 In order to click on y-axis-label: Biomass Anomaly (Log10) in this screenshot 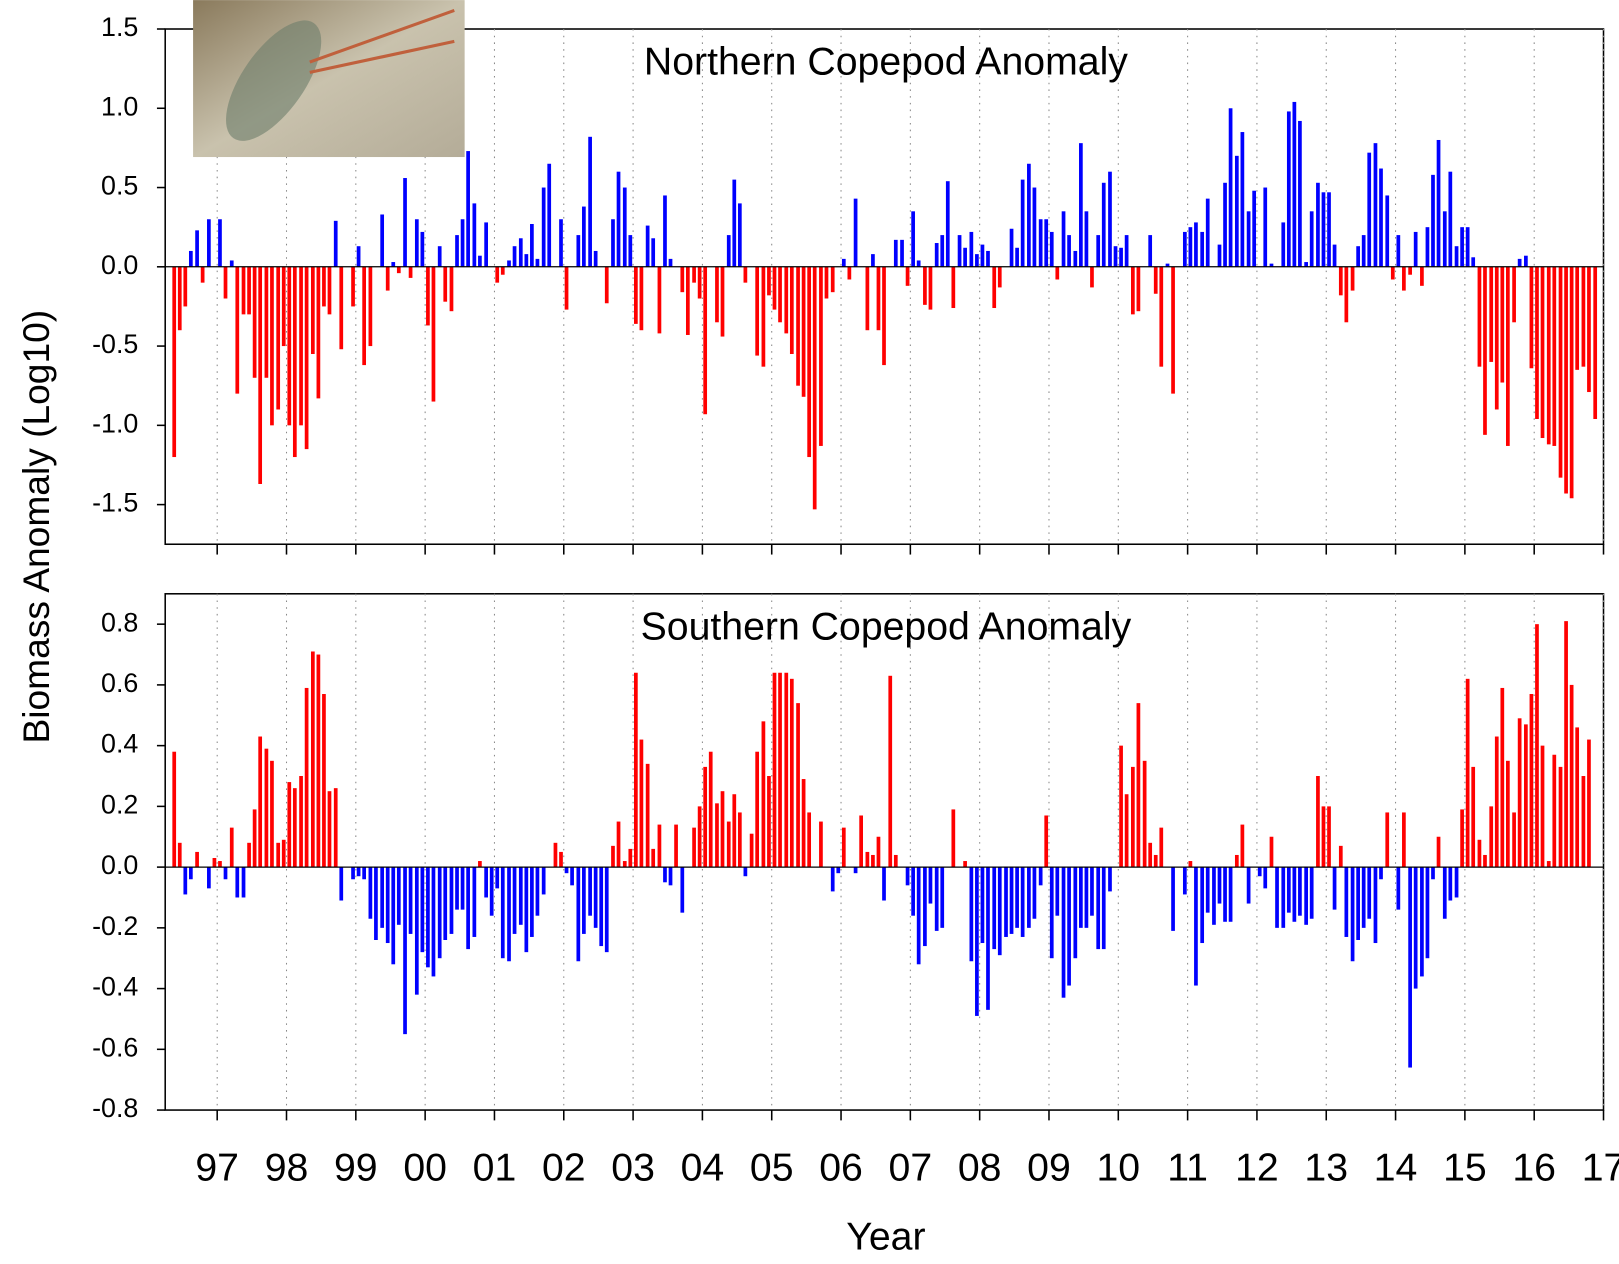, I will do `click(36, 527)`.